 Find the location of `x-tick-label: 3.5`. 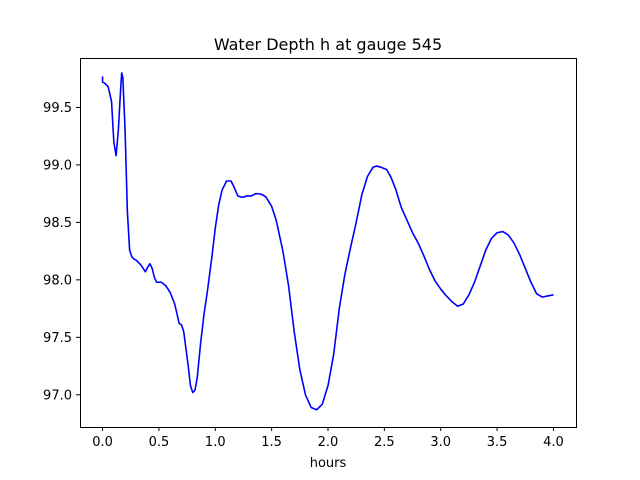

x-tick-label: 3.5 is located at coordinates (497, 442).